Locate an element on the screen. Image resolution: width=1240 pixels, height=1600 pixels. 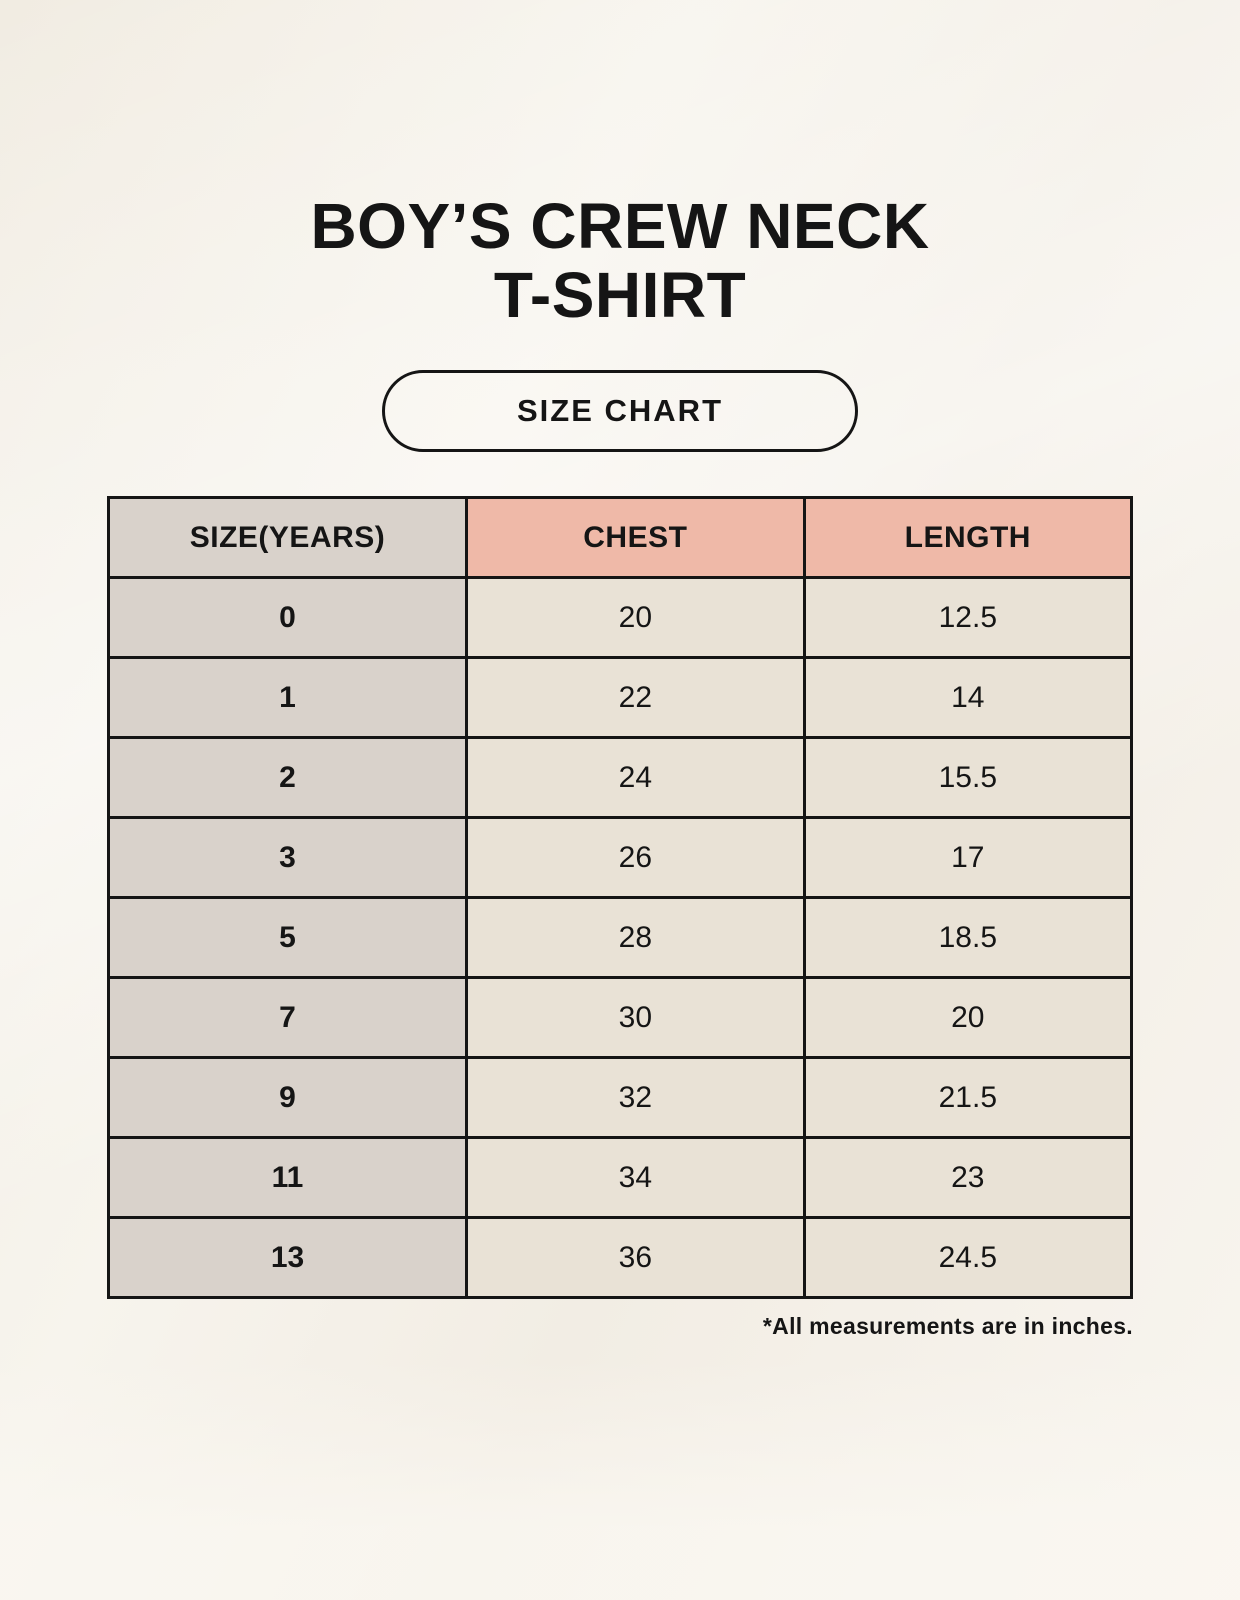
chest-cell: 22 is located at coordinates (635, 698).